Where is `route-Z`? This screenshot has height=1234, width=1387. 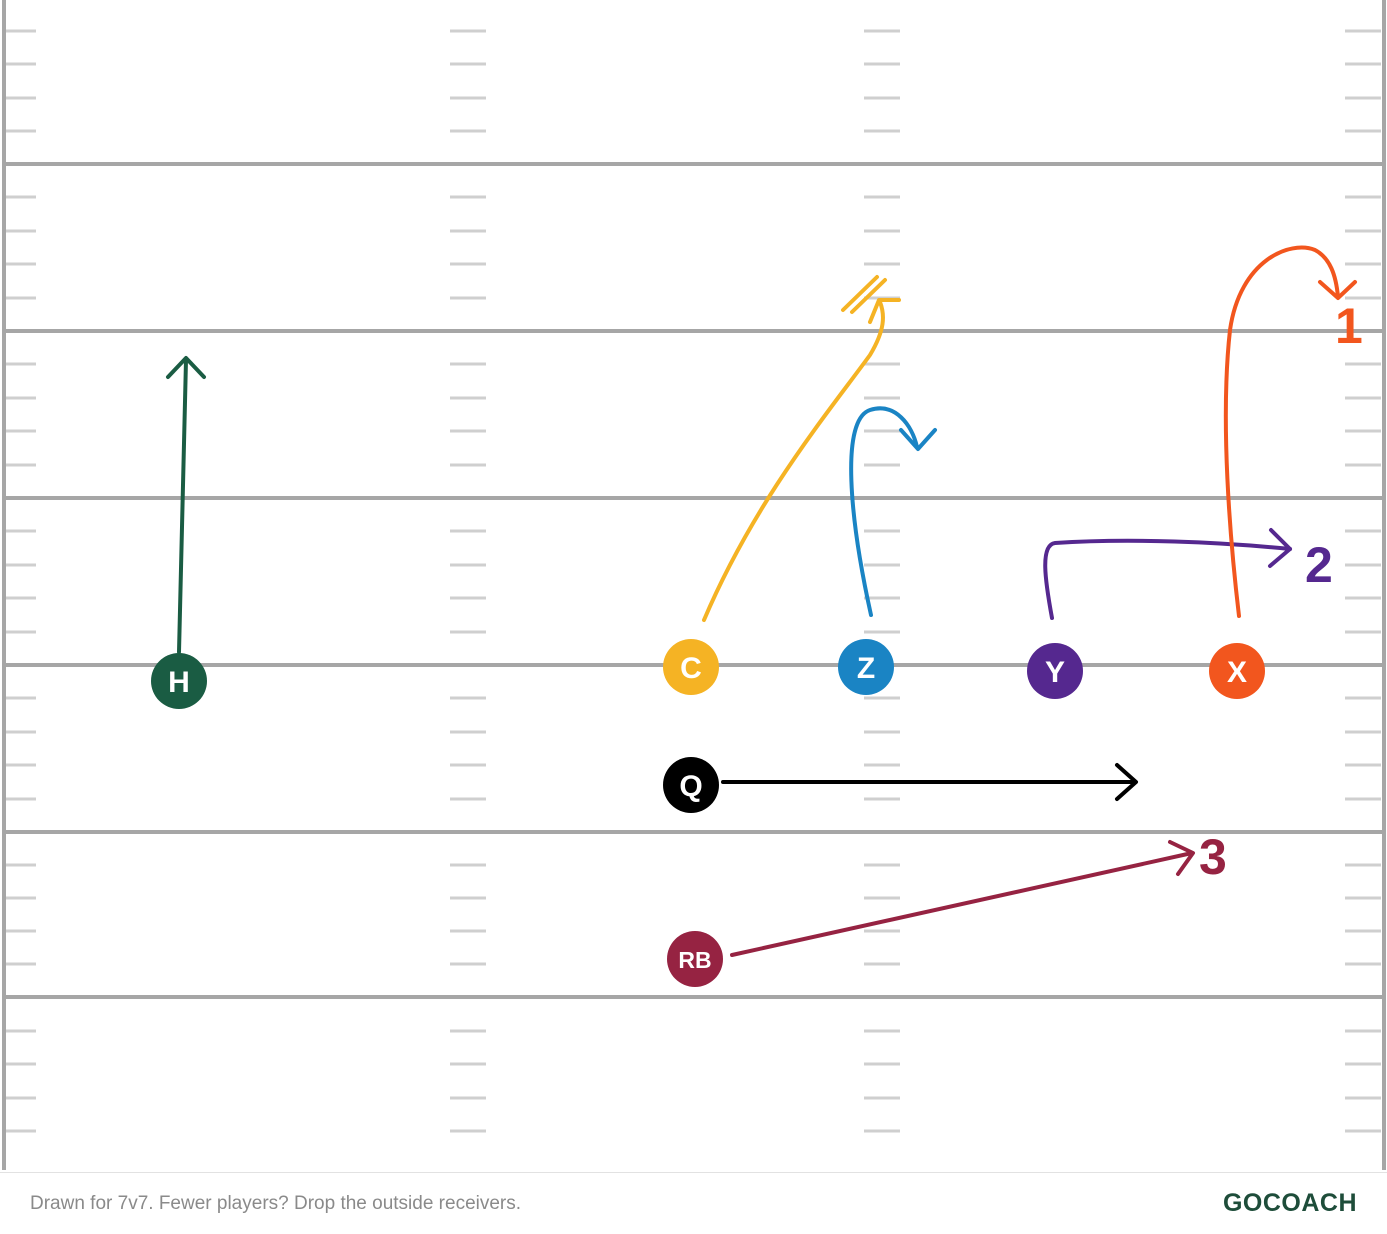
route-Z is located at coordinates (893, 511).